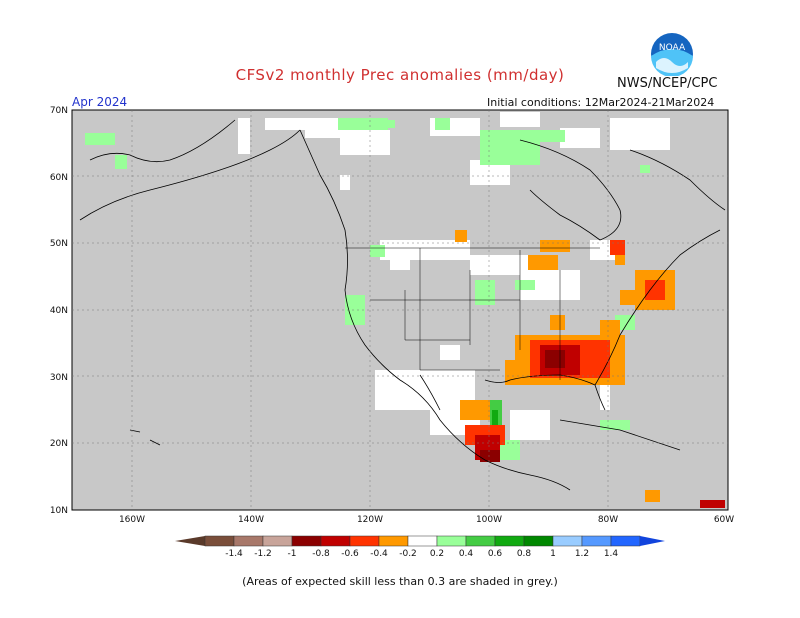 The width and height of the screenshot is (800, 618). Describe the element at coordinates (495, 554) in the screenshot. I see `colorbar-label: 0.6` at that location.